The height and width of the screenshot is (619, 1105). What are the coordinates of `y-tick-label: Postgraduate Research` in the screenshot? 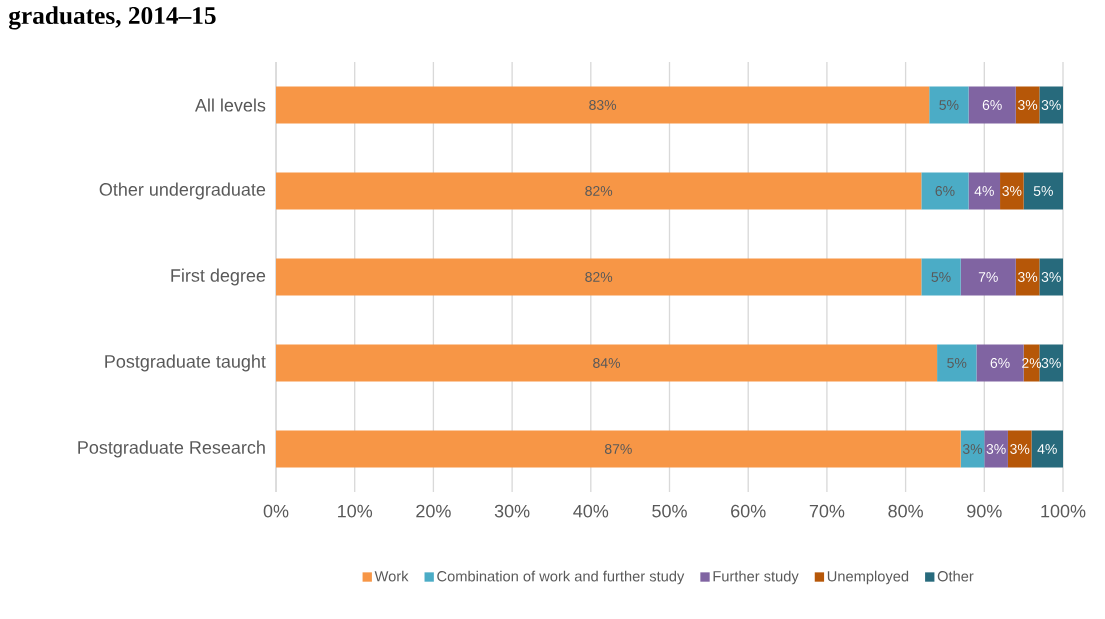 It's located at (171, 449).